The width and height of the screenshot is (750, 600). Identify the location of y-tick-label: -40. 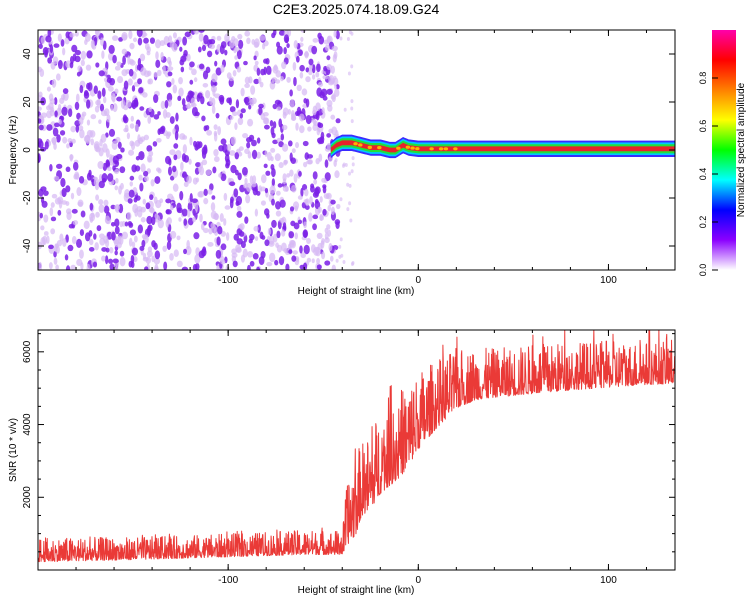
(27, 245).